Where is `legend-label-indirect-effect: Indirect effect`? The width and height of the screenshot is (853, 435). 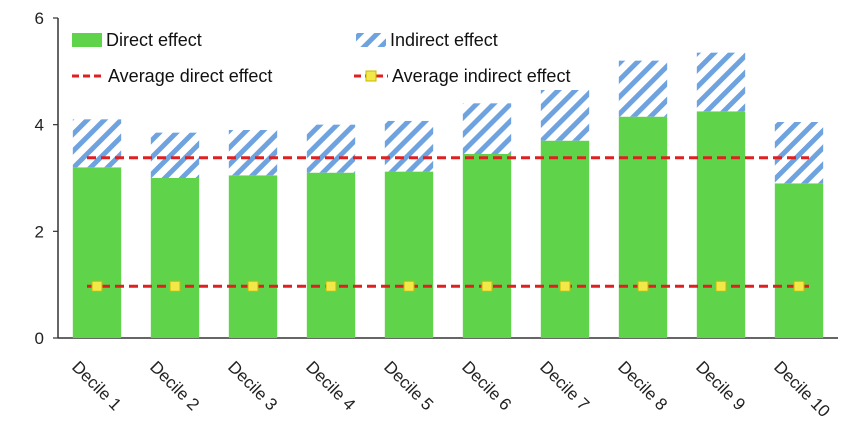 legend-label-indirect-effect: Indirect effect is located at coordinates (444, 40).